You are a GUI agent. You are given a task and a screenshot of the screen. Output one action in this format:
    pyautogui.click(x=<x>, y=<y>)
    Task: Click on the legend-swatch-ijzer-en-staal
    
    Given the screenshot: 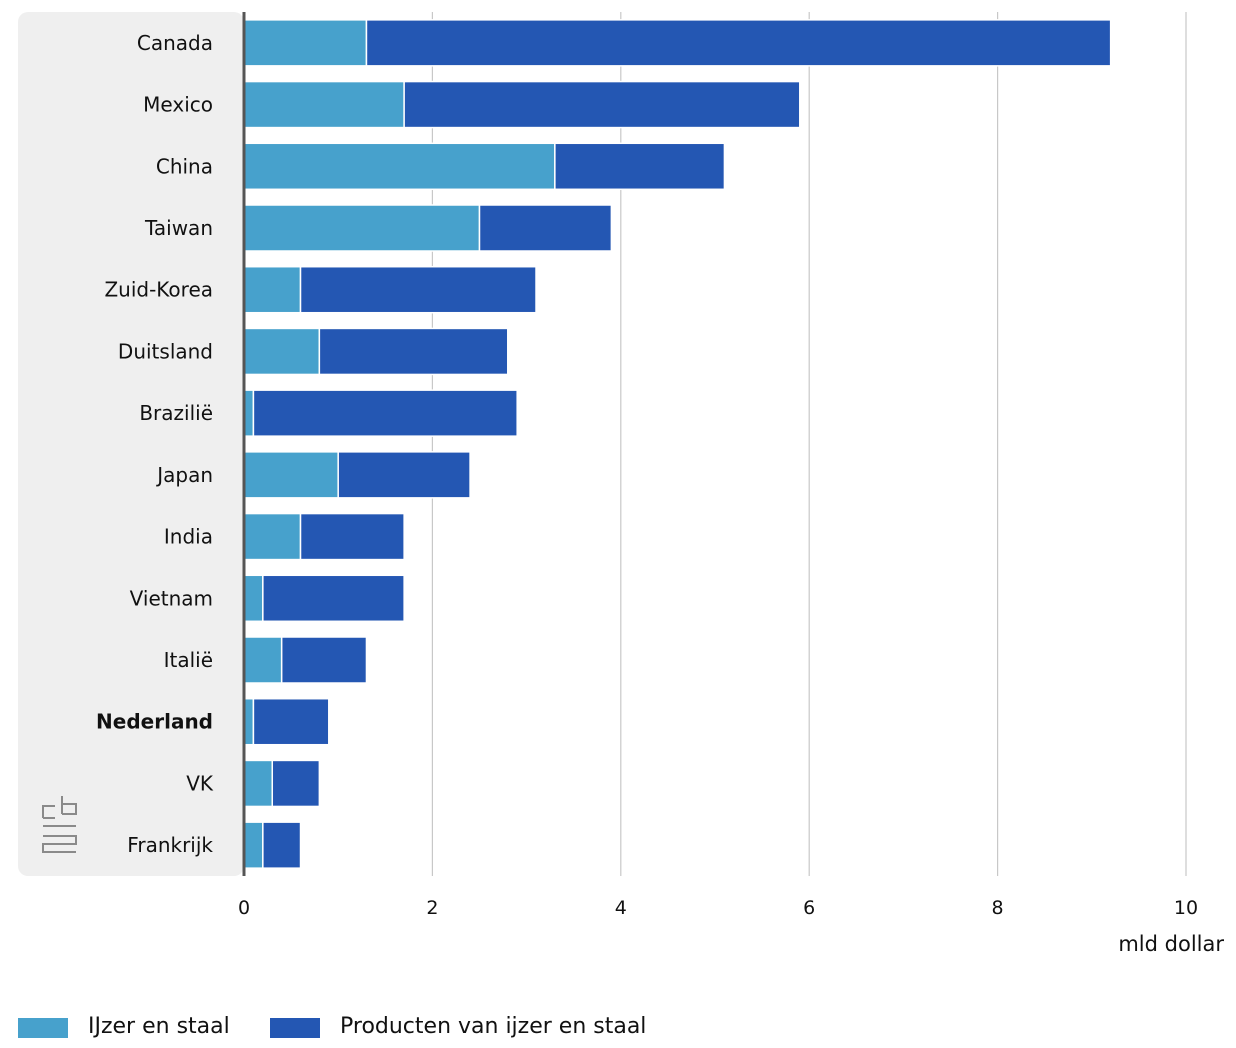 What is the action you would take?
    pyautogui.click(x=43, y=1028)
    